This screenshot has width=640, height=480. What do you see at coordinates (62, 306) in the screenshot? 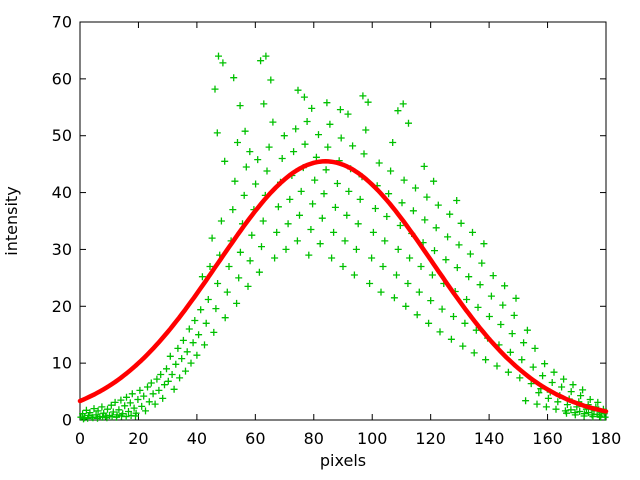
I see `y-tick-label: 20` at bounding box center [62, 306].